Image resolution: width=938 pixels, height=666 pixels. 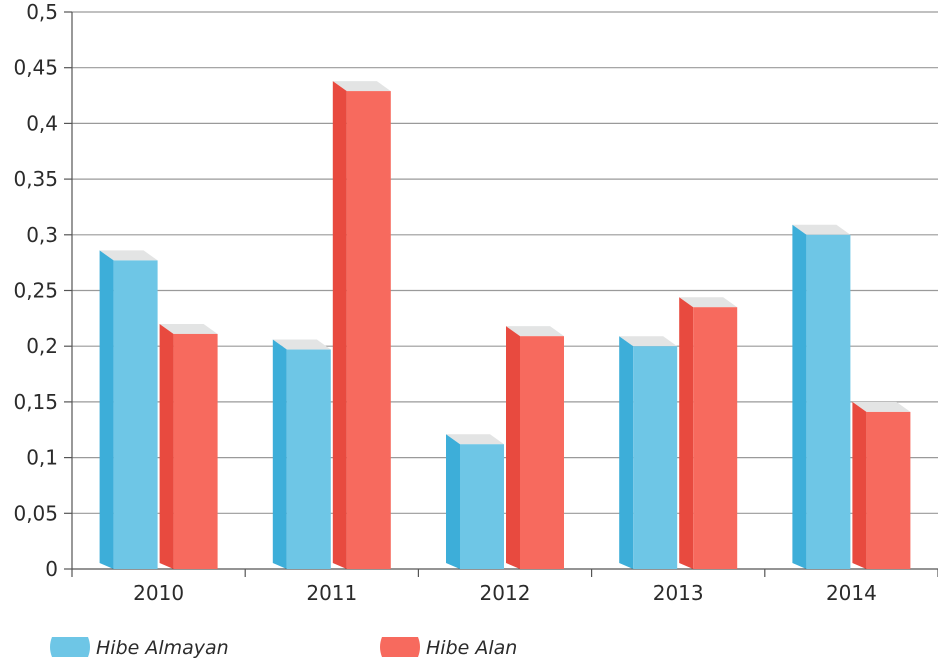 What do you see at coordinates (51, 569) in the screenshot?
I see `y-tick-label: 0` at bounding box center [51, 569].